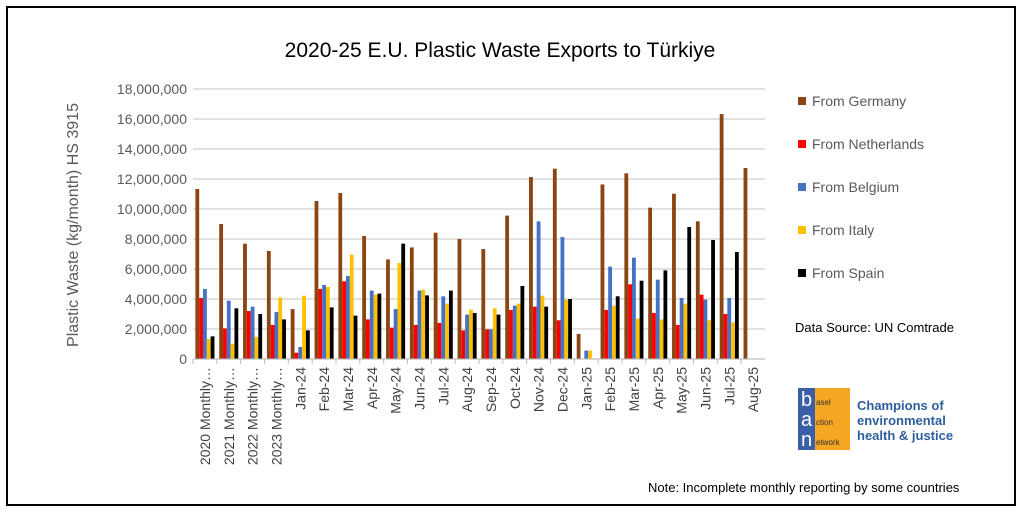 This screenshot has height=514, width=1024. What do you see at coordinates (73, 225) in the screenshot?
I see `y-axis-label: Plastic Waste (kg/month) HS 3915` at bounding box center [73, 225].